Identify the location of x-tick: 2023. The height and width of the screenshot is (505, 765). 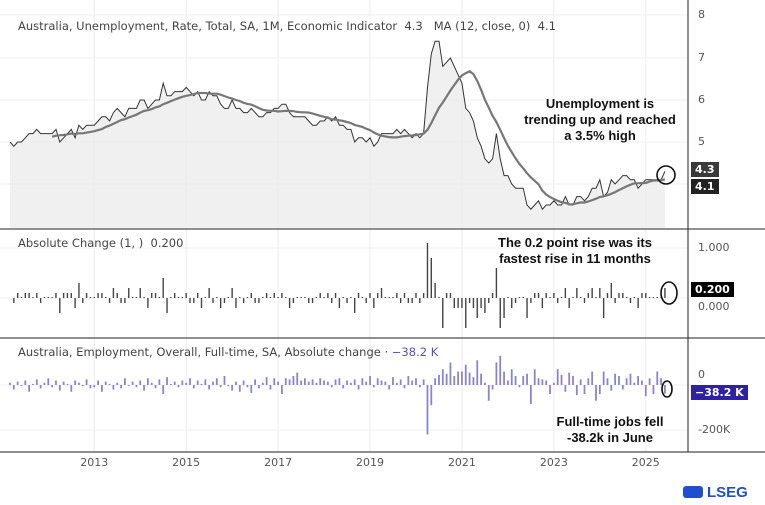
(553, 462).